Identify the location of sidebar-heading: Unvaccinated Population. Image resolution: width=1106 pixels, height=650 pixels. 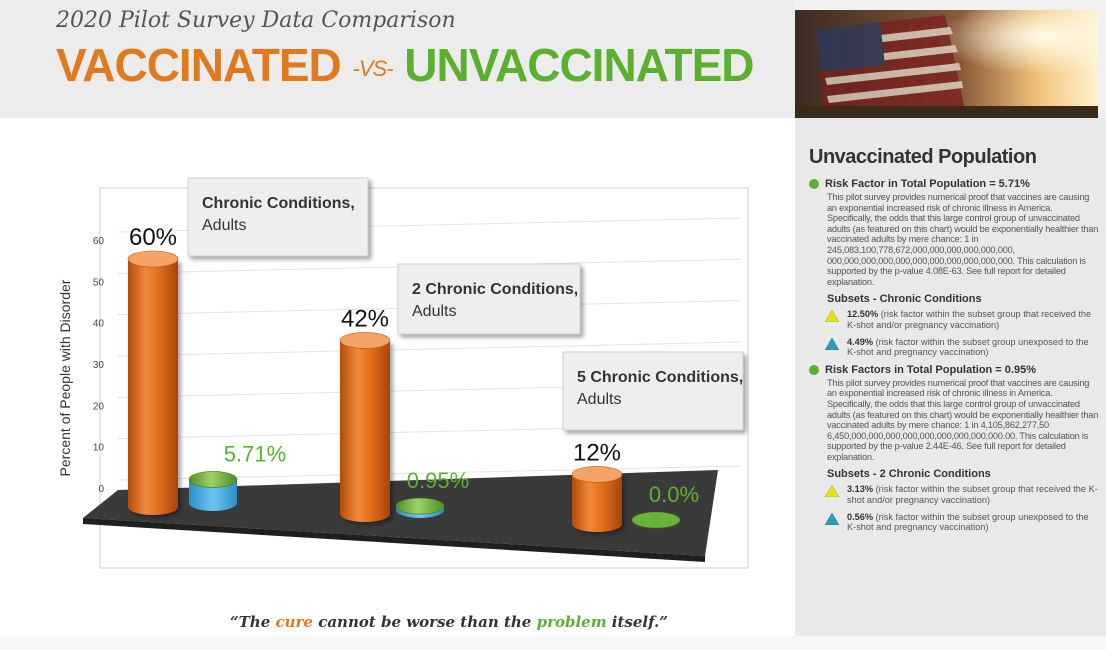
(923, 157).